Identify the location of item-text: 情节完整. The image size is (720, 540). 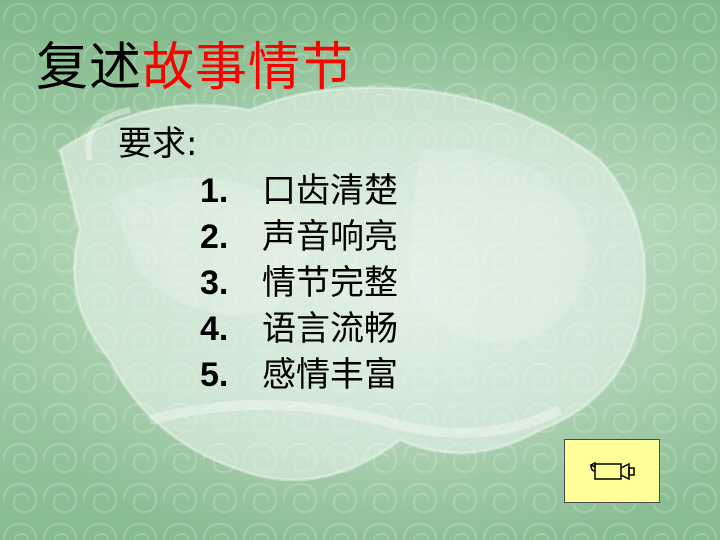
(330, 283).